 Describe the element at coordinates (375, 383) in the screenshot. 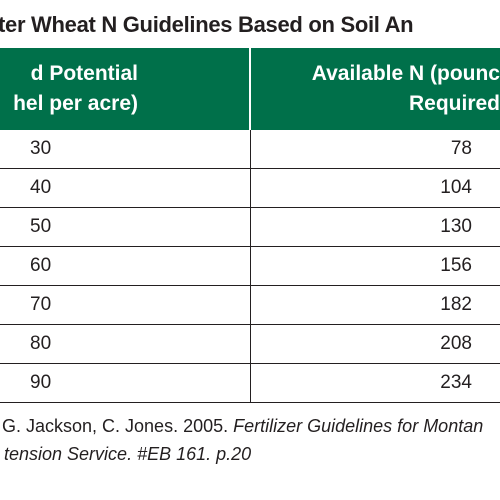

I see `nitrogen-cell: 234` at that location.